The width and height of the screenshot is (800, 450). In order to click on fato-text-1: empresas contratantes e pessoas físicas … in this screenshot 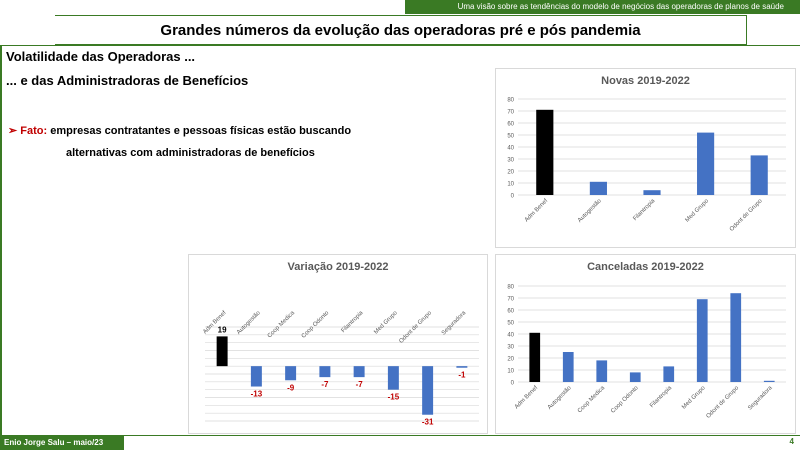, I will do `click(201, 131)`.